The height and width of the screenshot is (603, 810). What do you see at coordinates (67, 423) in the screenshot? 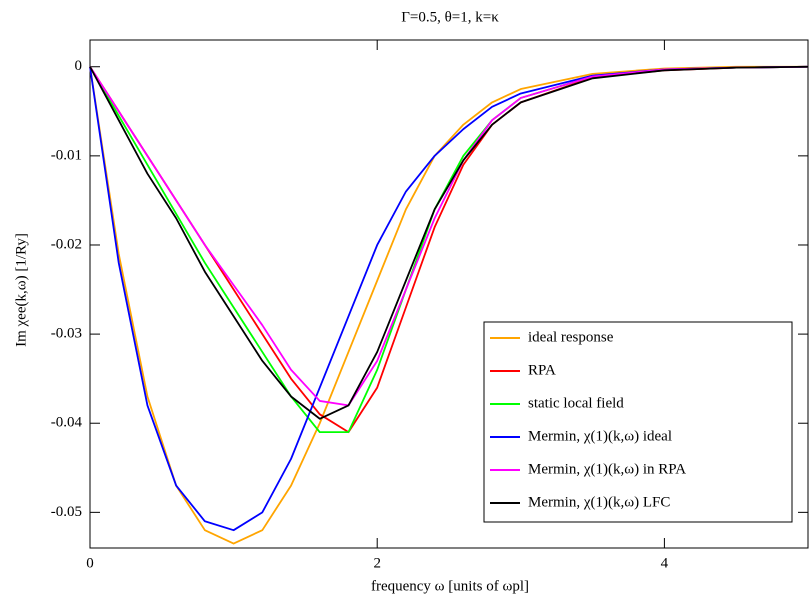
I see `y-tick-label: -0.04` at bounding box center [67, 423].